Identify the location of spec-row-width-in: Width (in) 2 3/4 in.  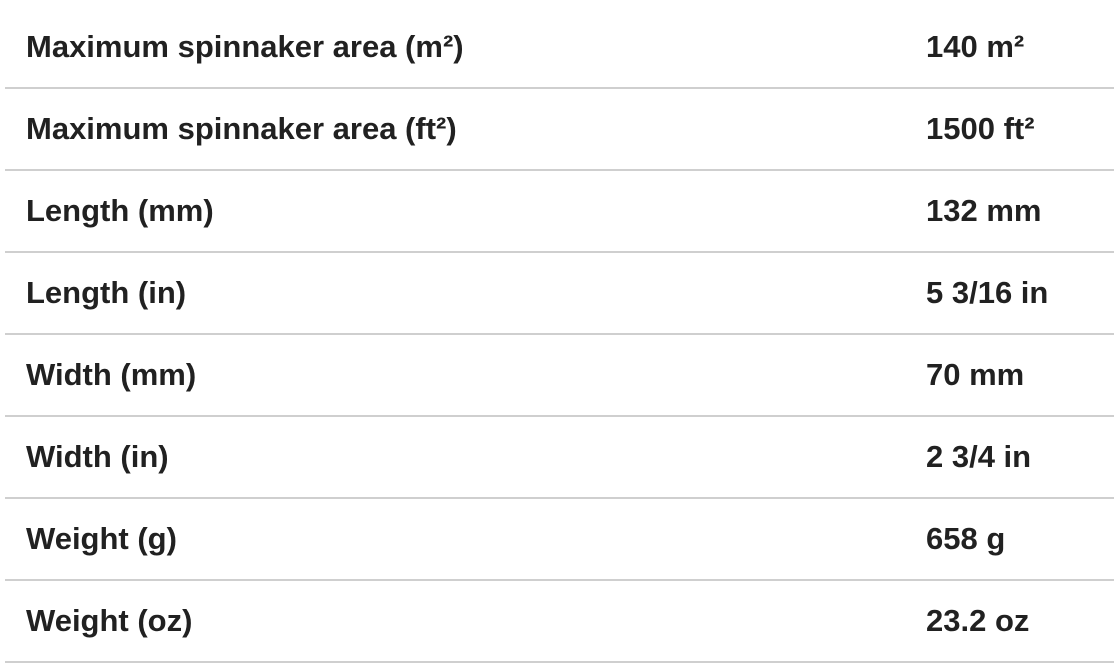
(559, 458).